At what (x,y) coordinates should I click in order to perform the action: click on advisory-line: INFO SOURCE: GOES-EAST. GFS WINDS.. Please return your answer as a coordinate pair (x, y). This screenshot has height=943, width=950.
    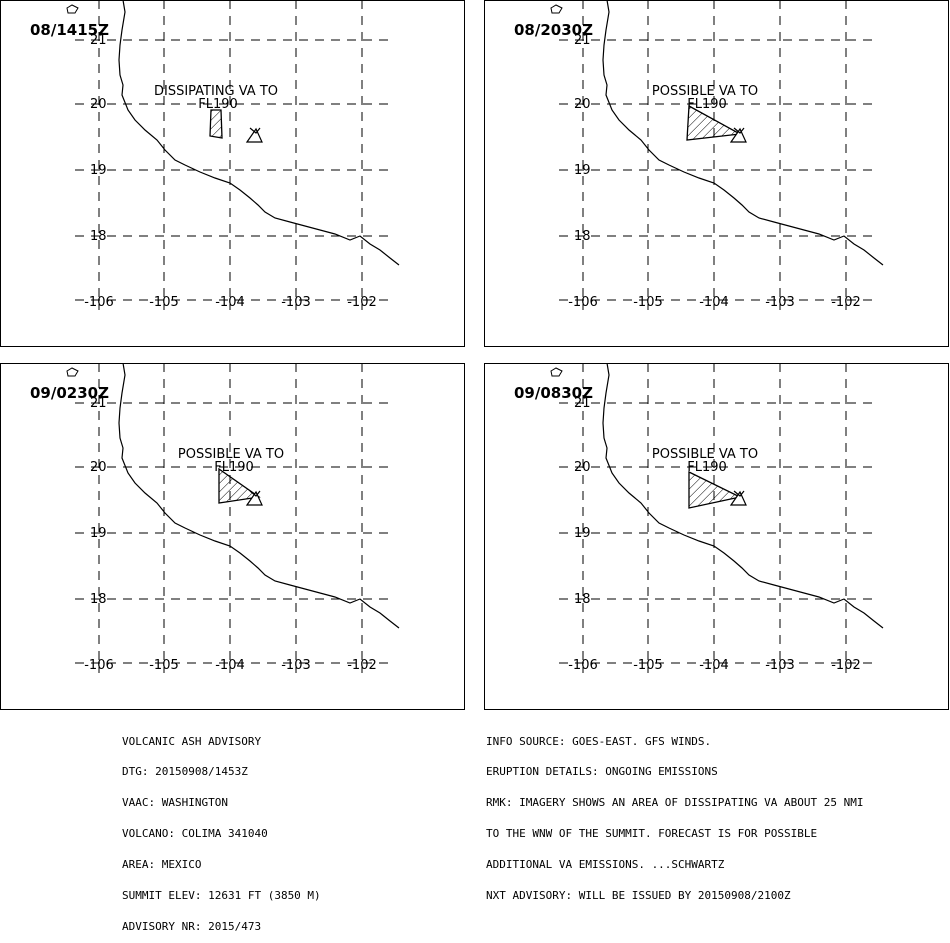
    Looking at the image, I should click on (599, 741).